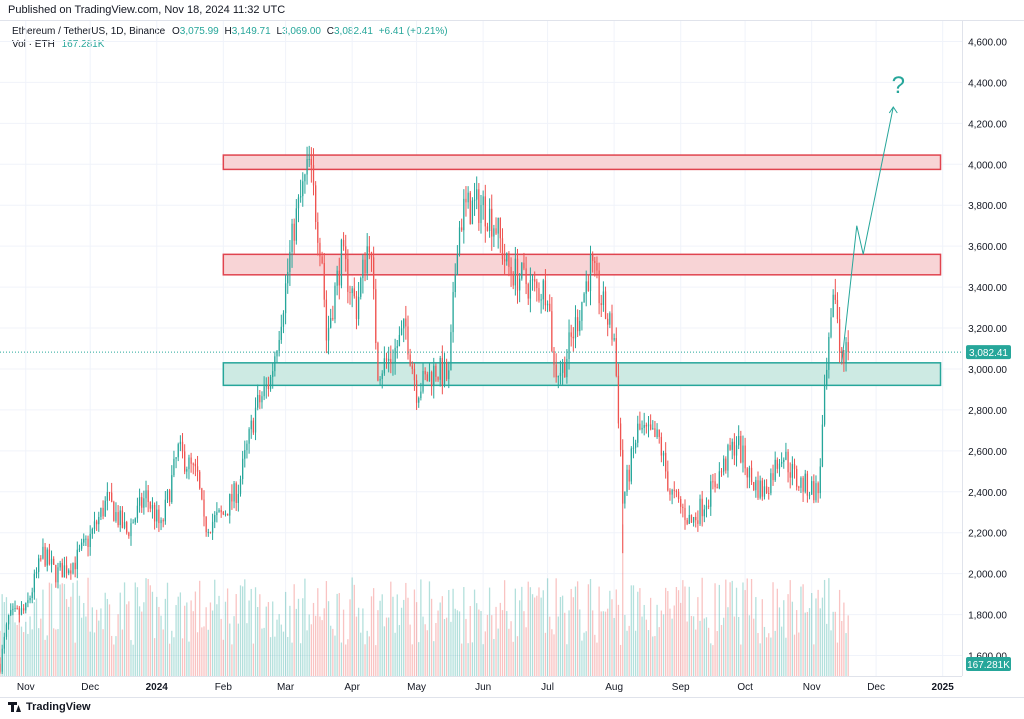 The width and height of the screenshot is (1024, 719). Describe the element at coordinates (224, 687) in the screenshot. I see `time-tick-label: Feb` at that location.